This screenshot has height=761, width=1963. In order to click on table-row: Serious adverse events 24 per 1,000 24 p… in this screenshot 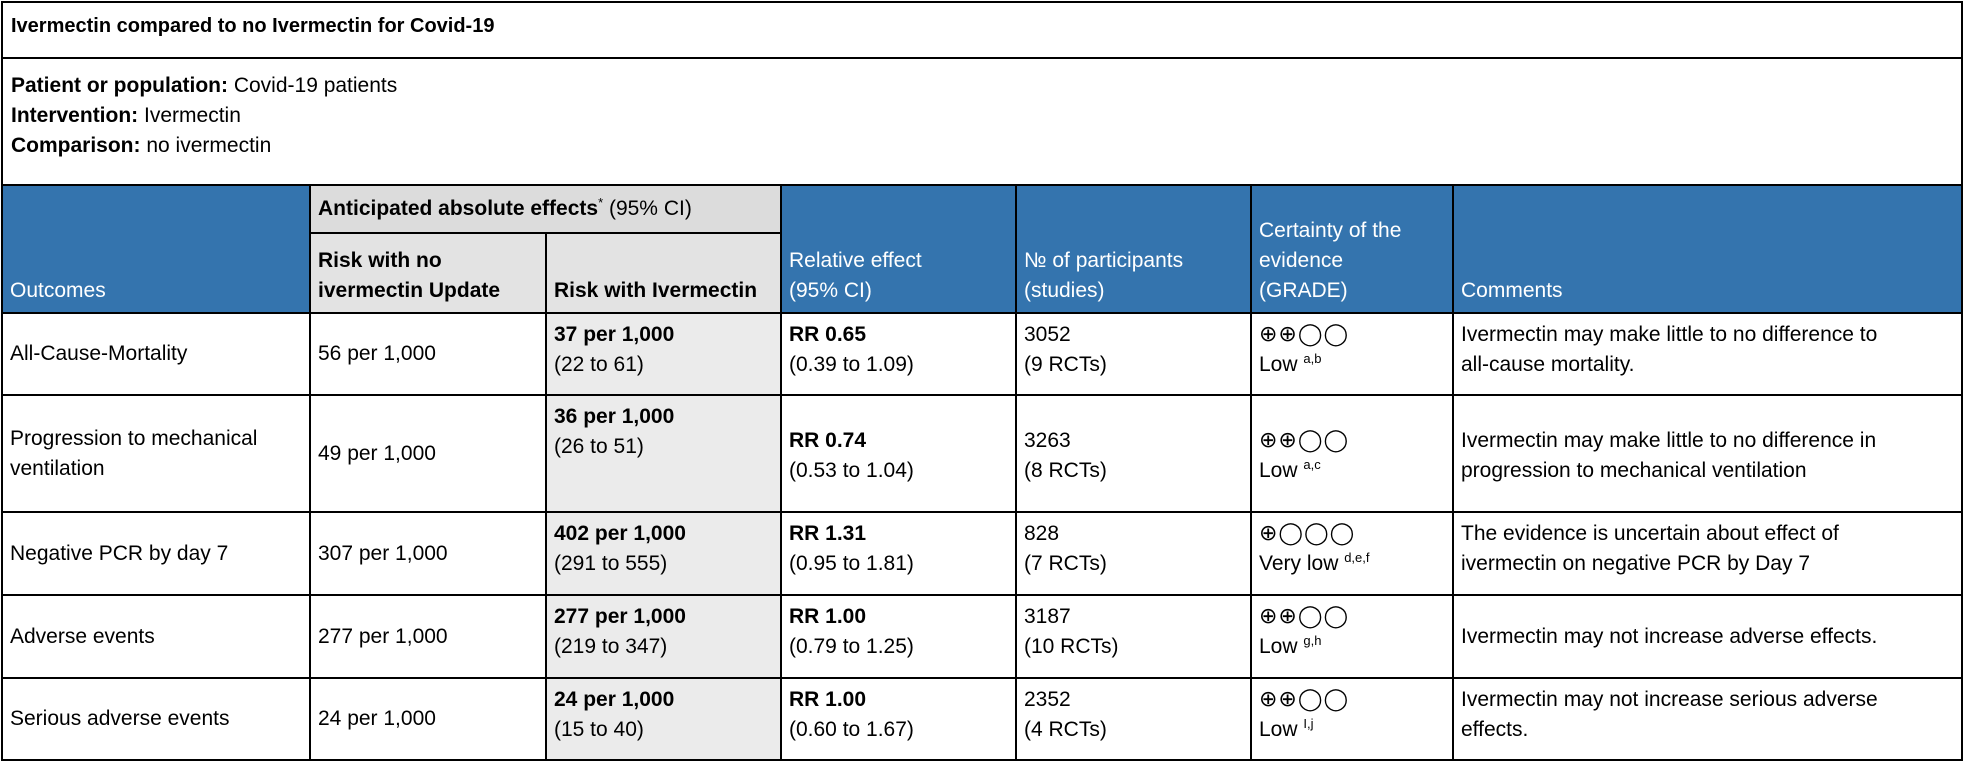, I will do `click(982, 719)`.